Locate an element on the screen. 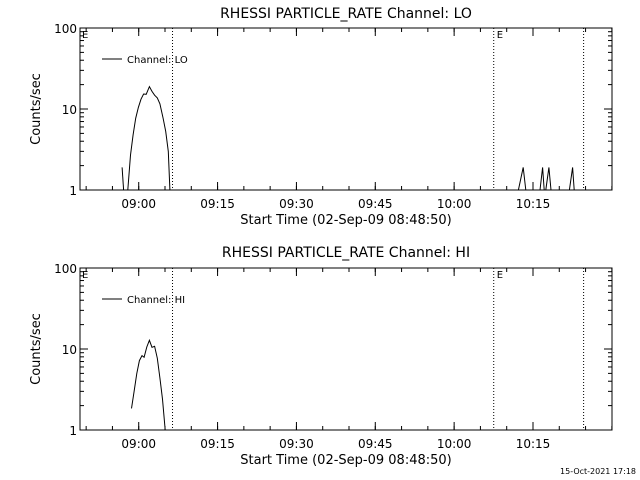 The image size is (640, 480). chart-title: RHESSI PARTICLE_RATE Channel: LO is located at coordinates (346, 14).